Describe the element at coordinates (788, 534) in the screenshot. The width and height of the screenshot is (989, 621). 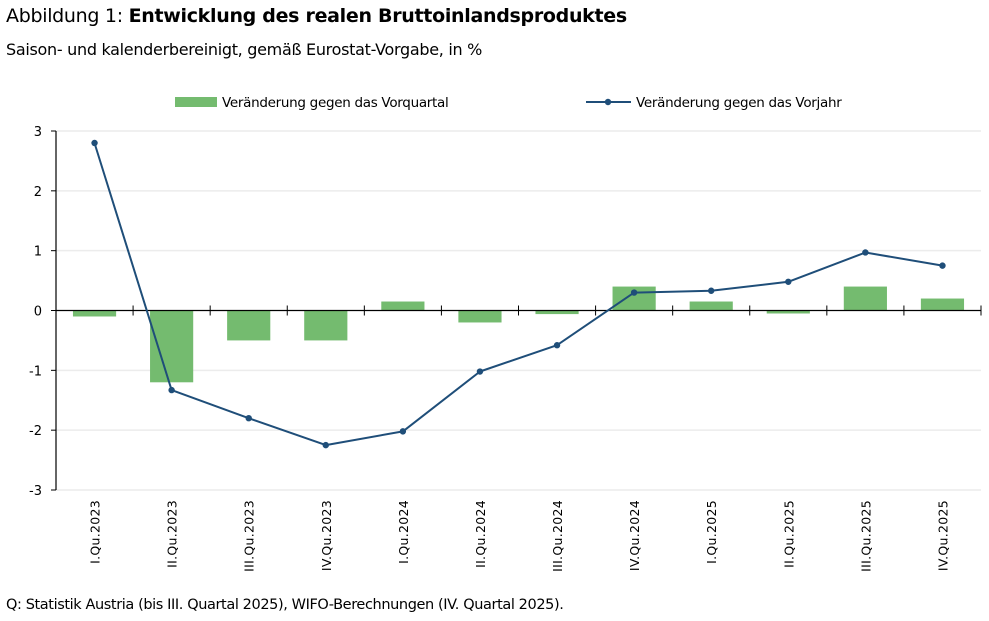
I see `x-tick-label: II.Qu.2025` at that location.